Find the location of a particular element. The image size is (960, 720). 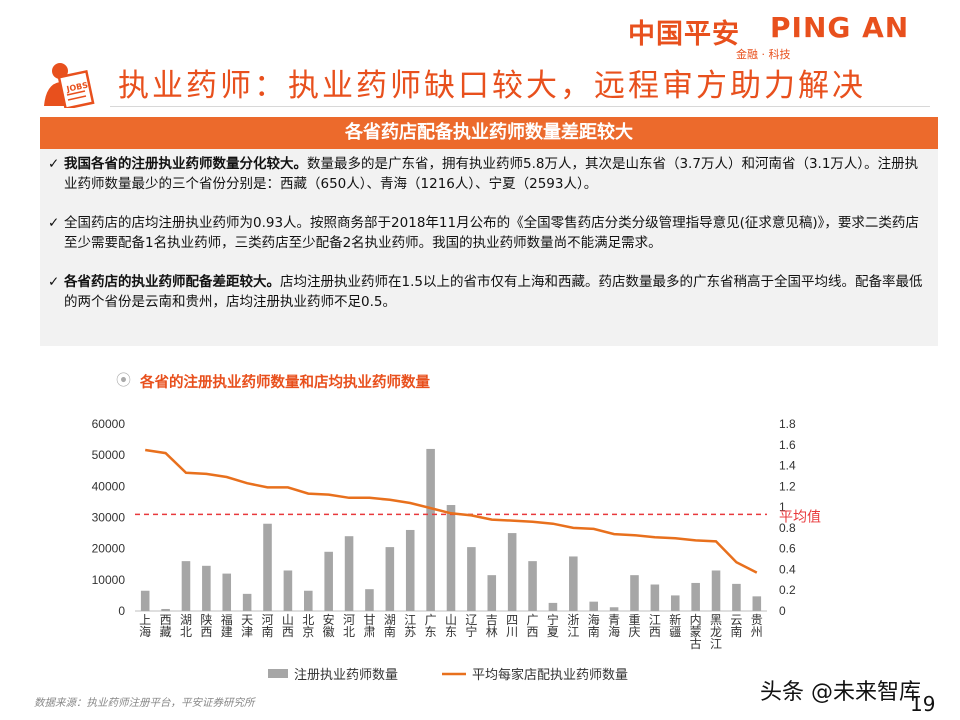

x-tick-label: 辽宁 is located at coordinates (471, 626).